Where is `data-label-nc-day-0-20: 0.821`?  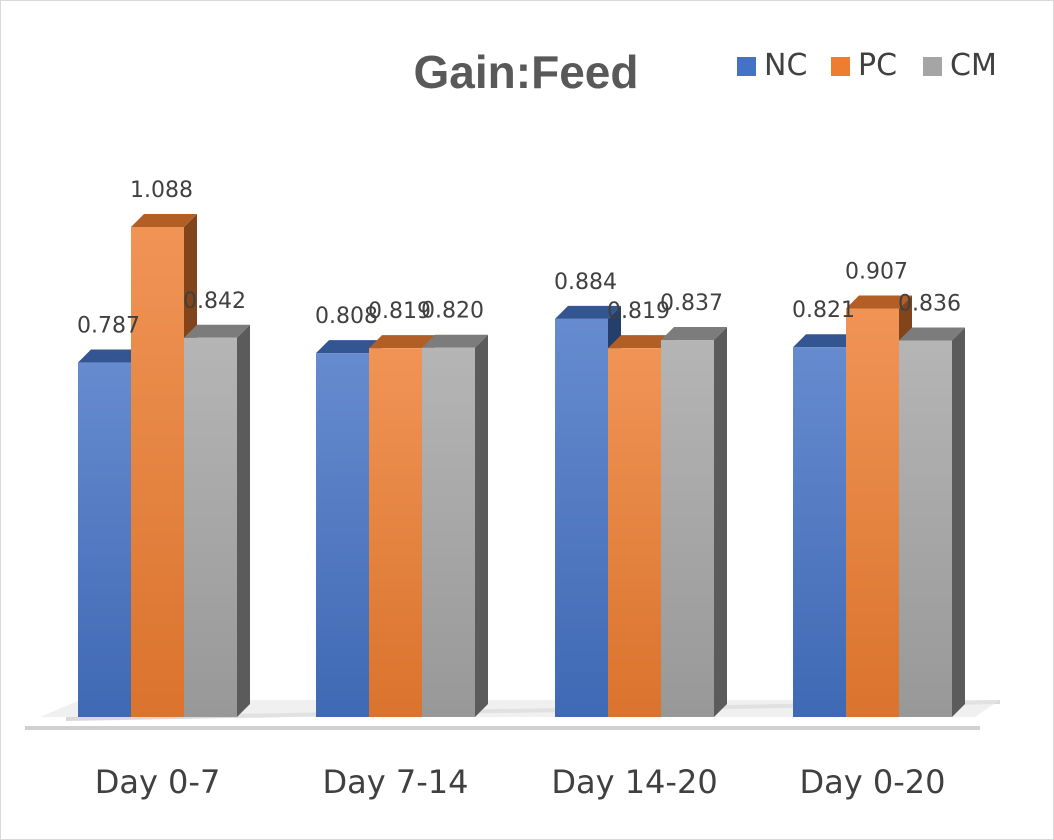 data-label-nc-day-0-20: 0.821 is located at coordinates (823, 310).